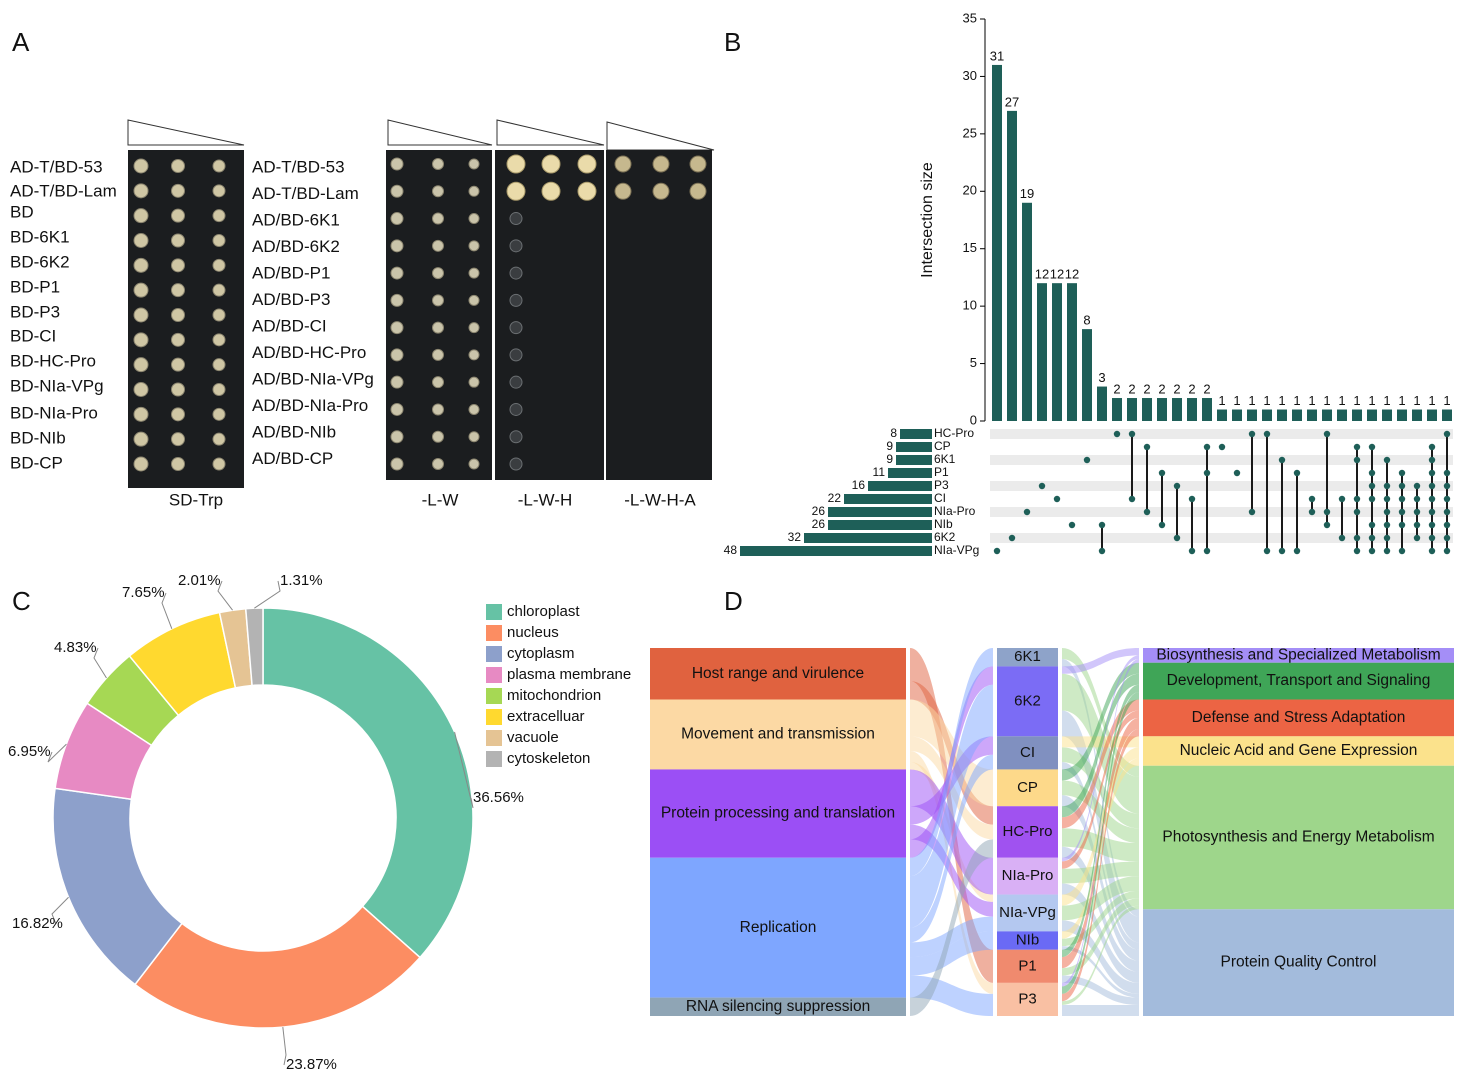 The height and width of the screenshot is (1080, 1464). I want to click on legend-label: cytoskeleton, so click(548, 758).